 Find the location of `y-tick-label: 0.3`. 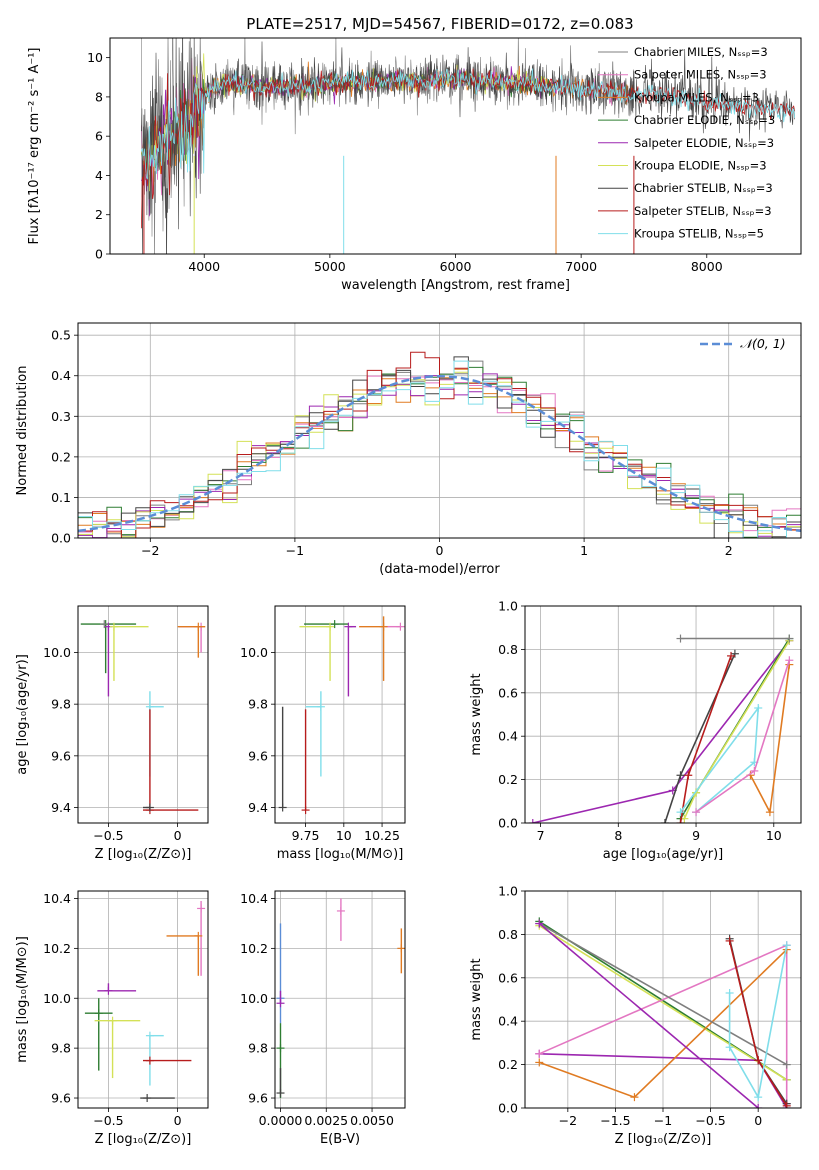

y-tick-label: 0.3 is located at coordinates (61, 416).